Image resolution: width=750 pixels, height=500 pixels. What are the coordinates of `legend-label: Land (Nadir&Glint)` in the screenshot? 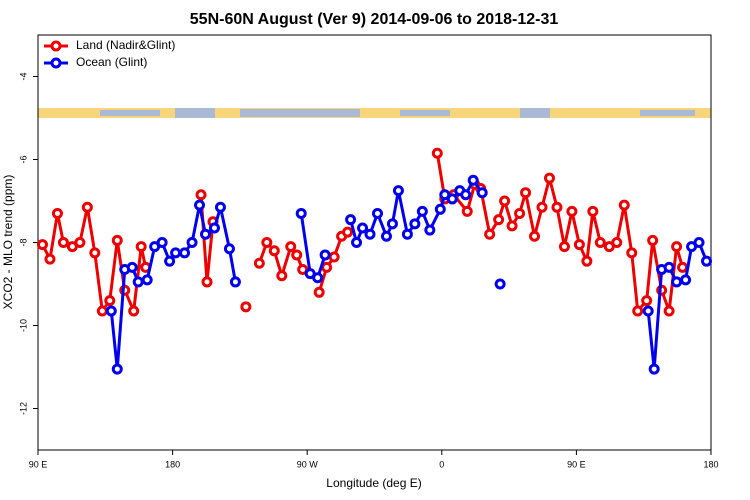 It's located at (125, 45).